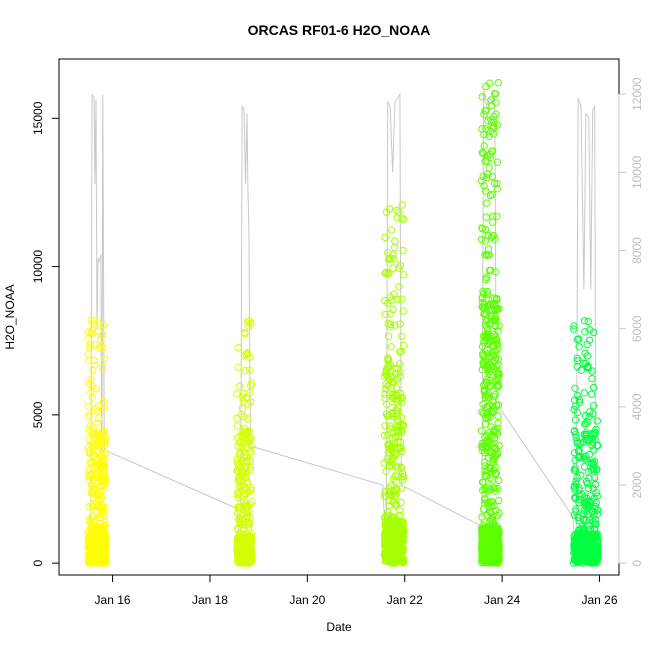 This screenshot has height=650, width=650. What do you see at coordinates (97, 441) in the screenshot?
I see `scatter-series-RF01` at bounding box center [97, 441].